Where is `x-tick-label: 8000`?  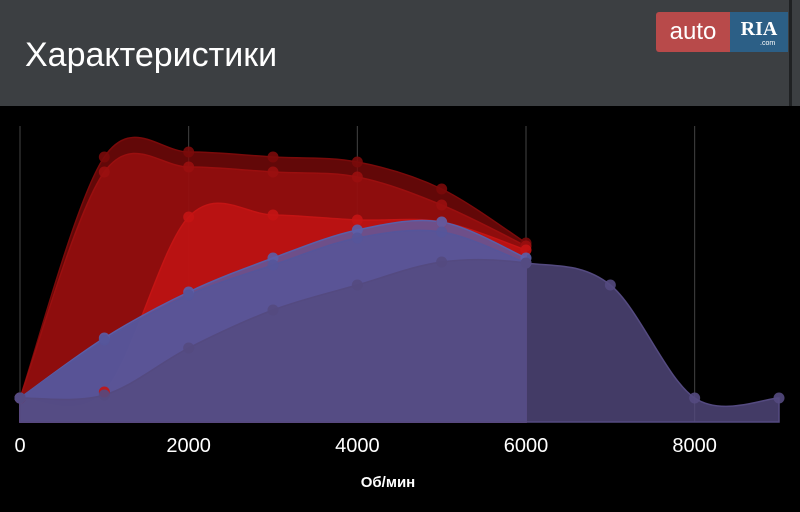
x-tick-label: 8000 is located at coordinates (694, 446).